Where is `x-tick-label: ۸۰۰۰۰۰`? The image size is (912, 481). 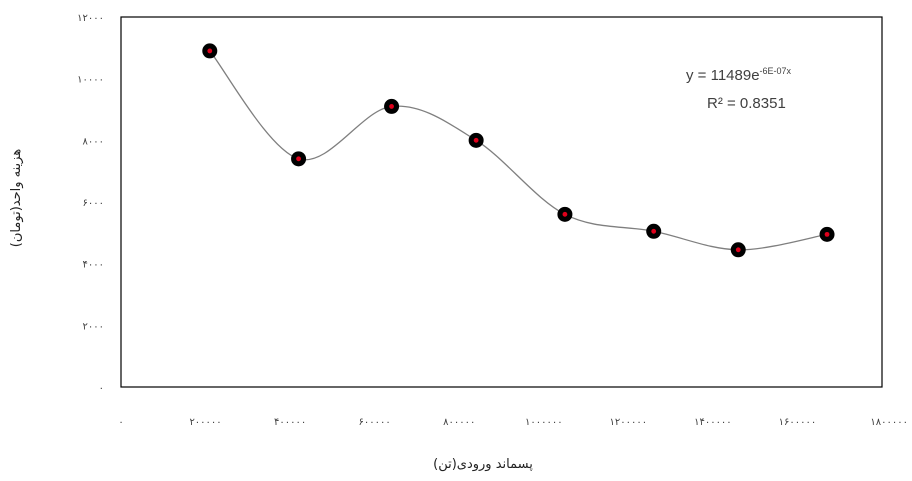
x-tick-label: ۸۰۰۰۰۰ is located at coordinates (459, 422).